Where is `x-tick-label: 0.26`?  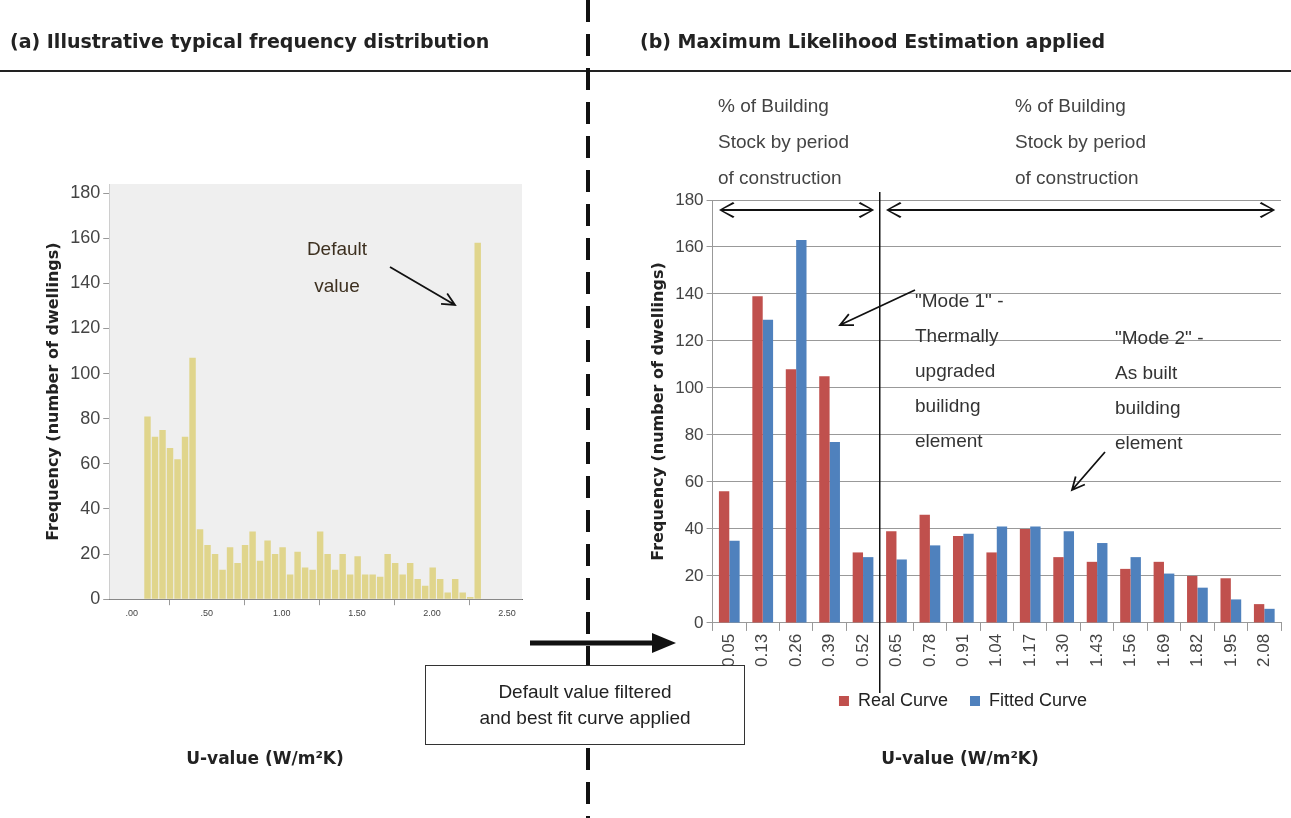
x-tick-label: 0.26 is located at coordinates (795, 650).